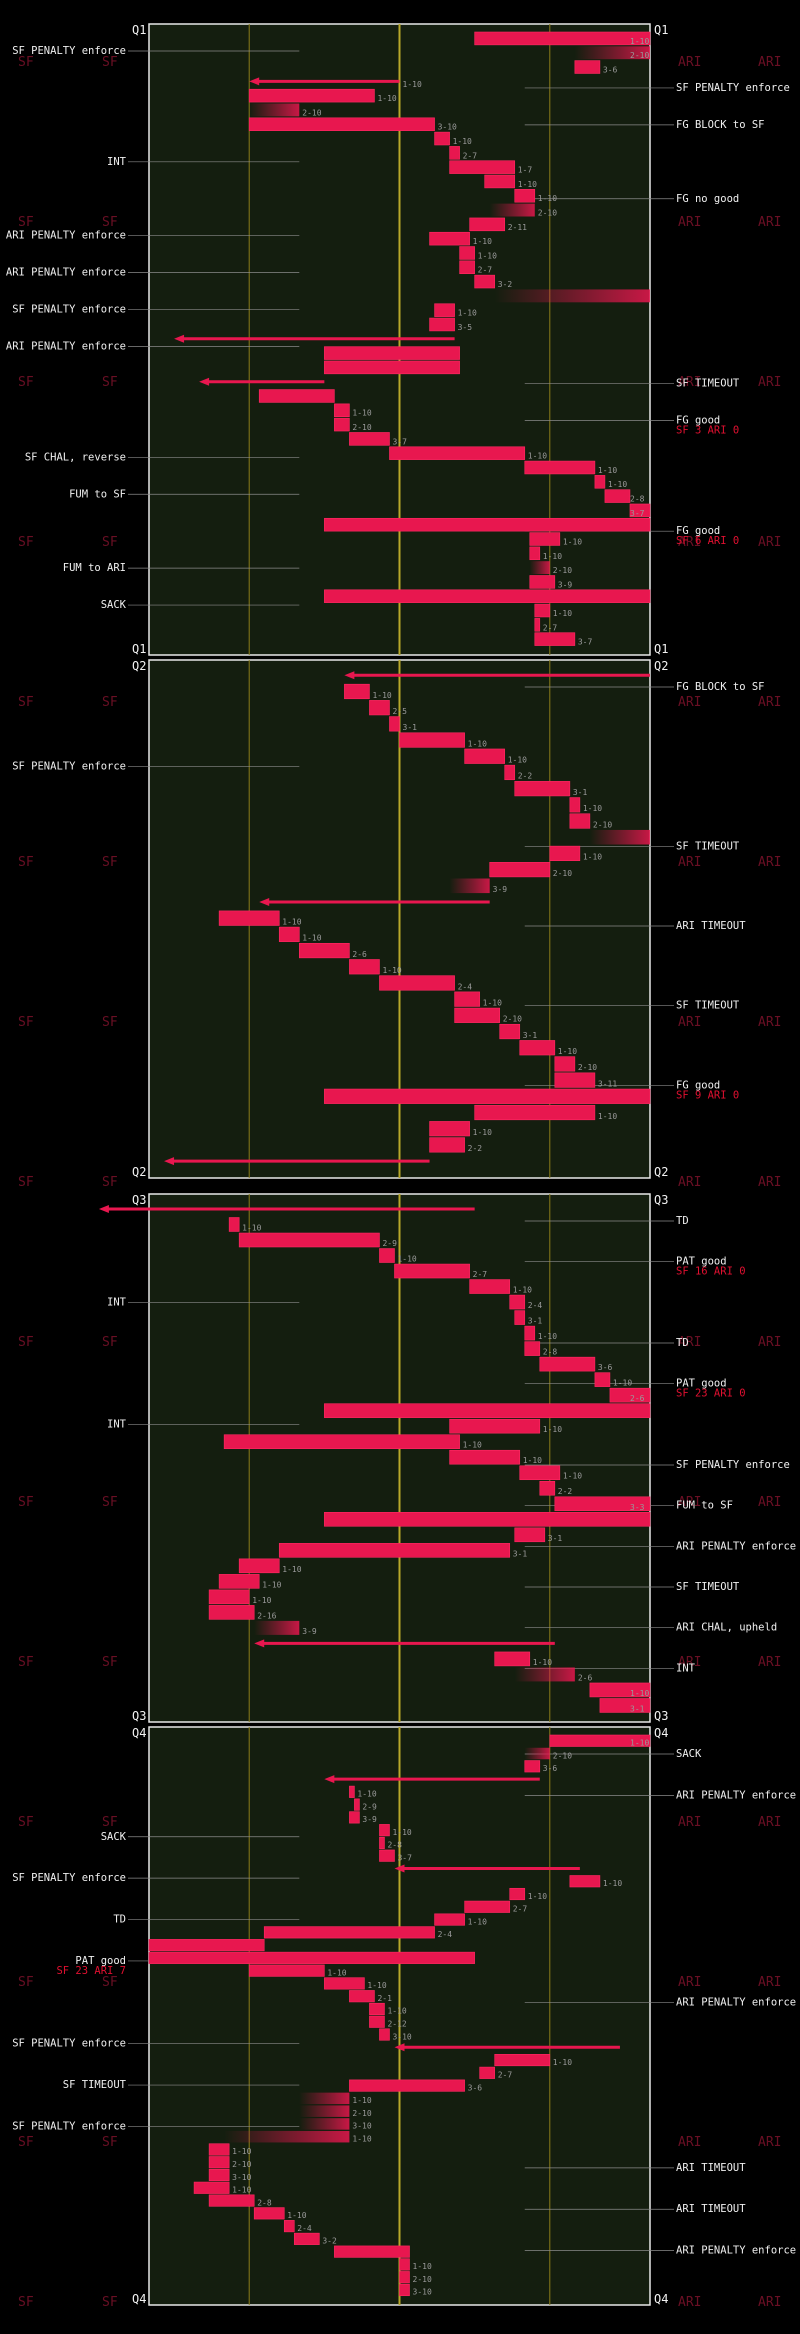 This screenshot has width=800, height=2334. Describe the element at coordinates (399, 711) in the screenshot. I see `down-distance-label: 2-5` at that location.